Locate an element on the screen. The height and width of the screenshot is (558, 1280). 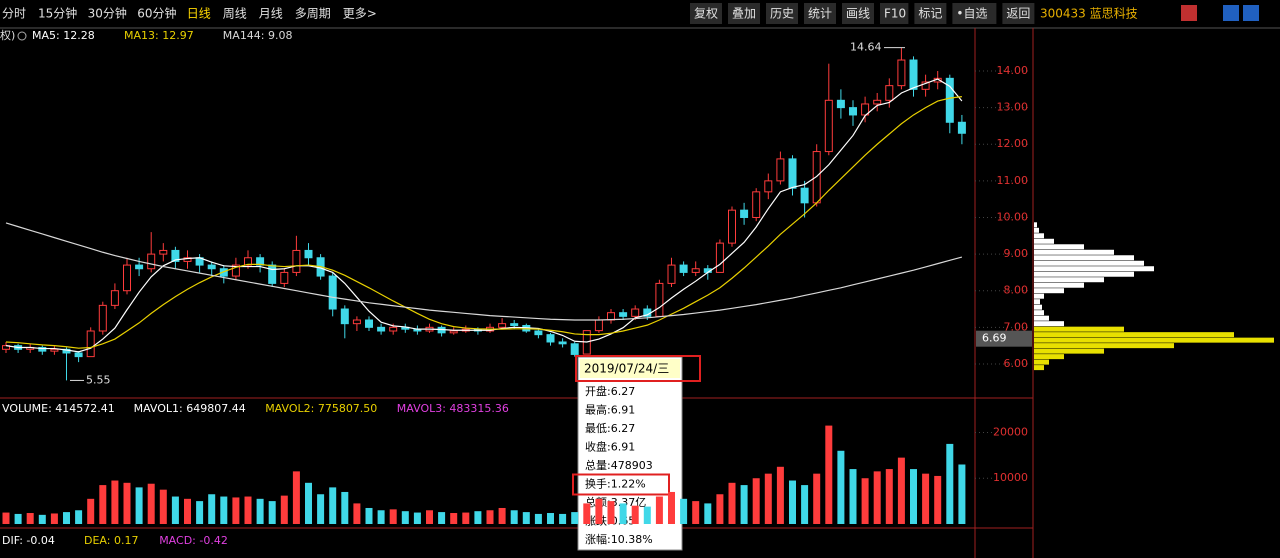
y-tick-label: 10.00 is located at coordinates (1013, 216).